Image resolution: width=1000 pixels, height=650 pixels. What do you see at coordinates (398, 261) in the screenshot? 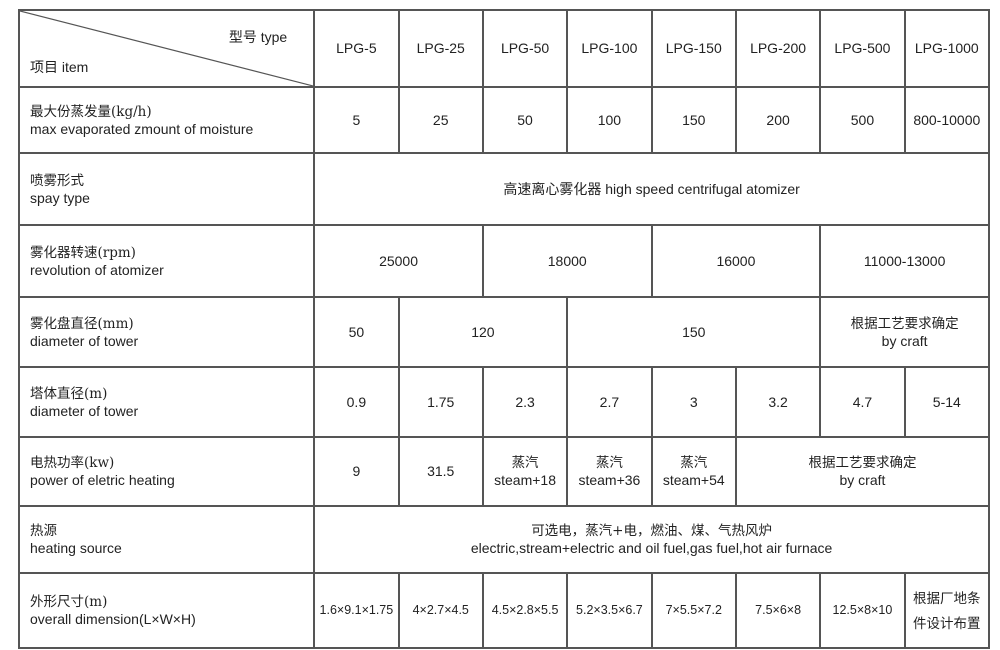
I see `cell: 25000` at bounding box center [398, 261].